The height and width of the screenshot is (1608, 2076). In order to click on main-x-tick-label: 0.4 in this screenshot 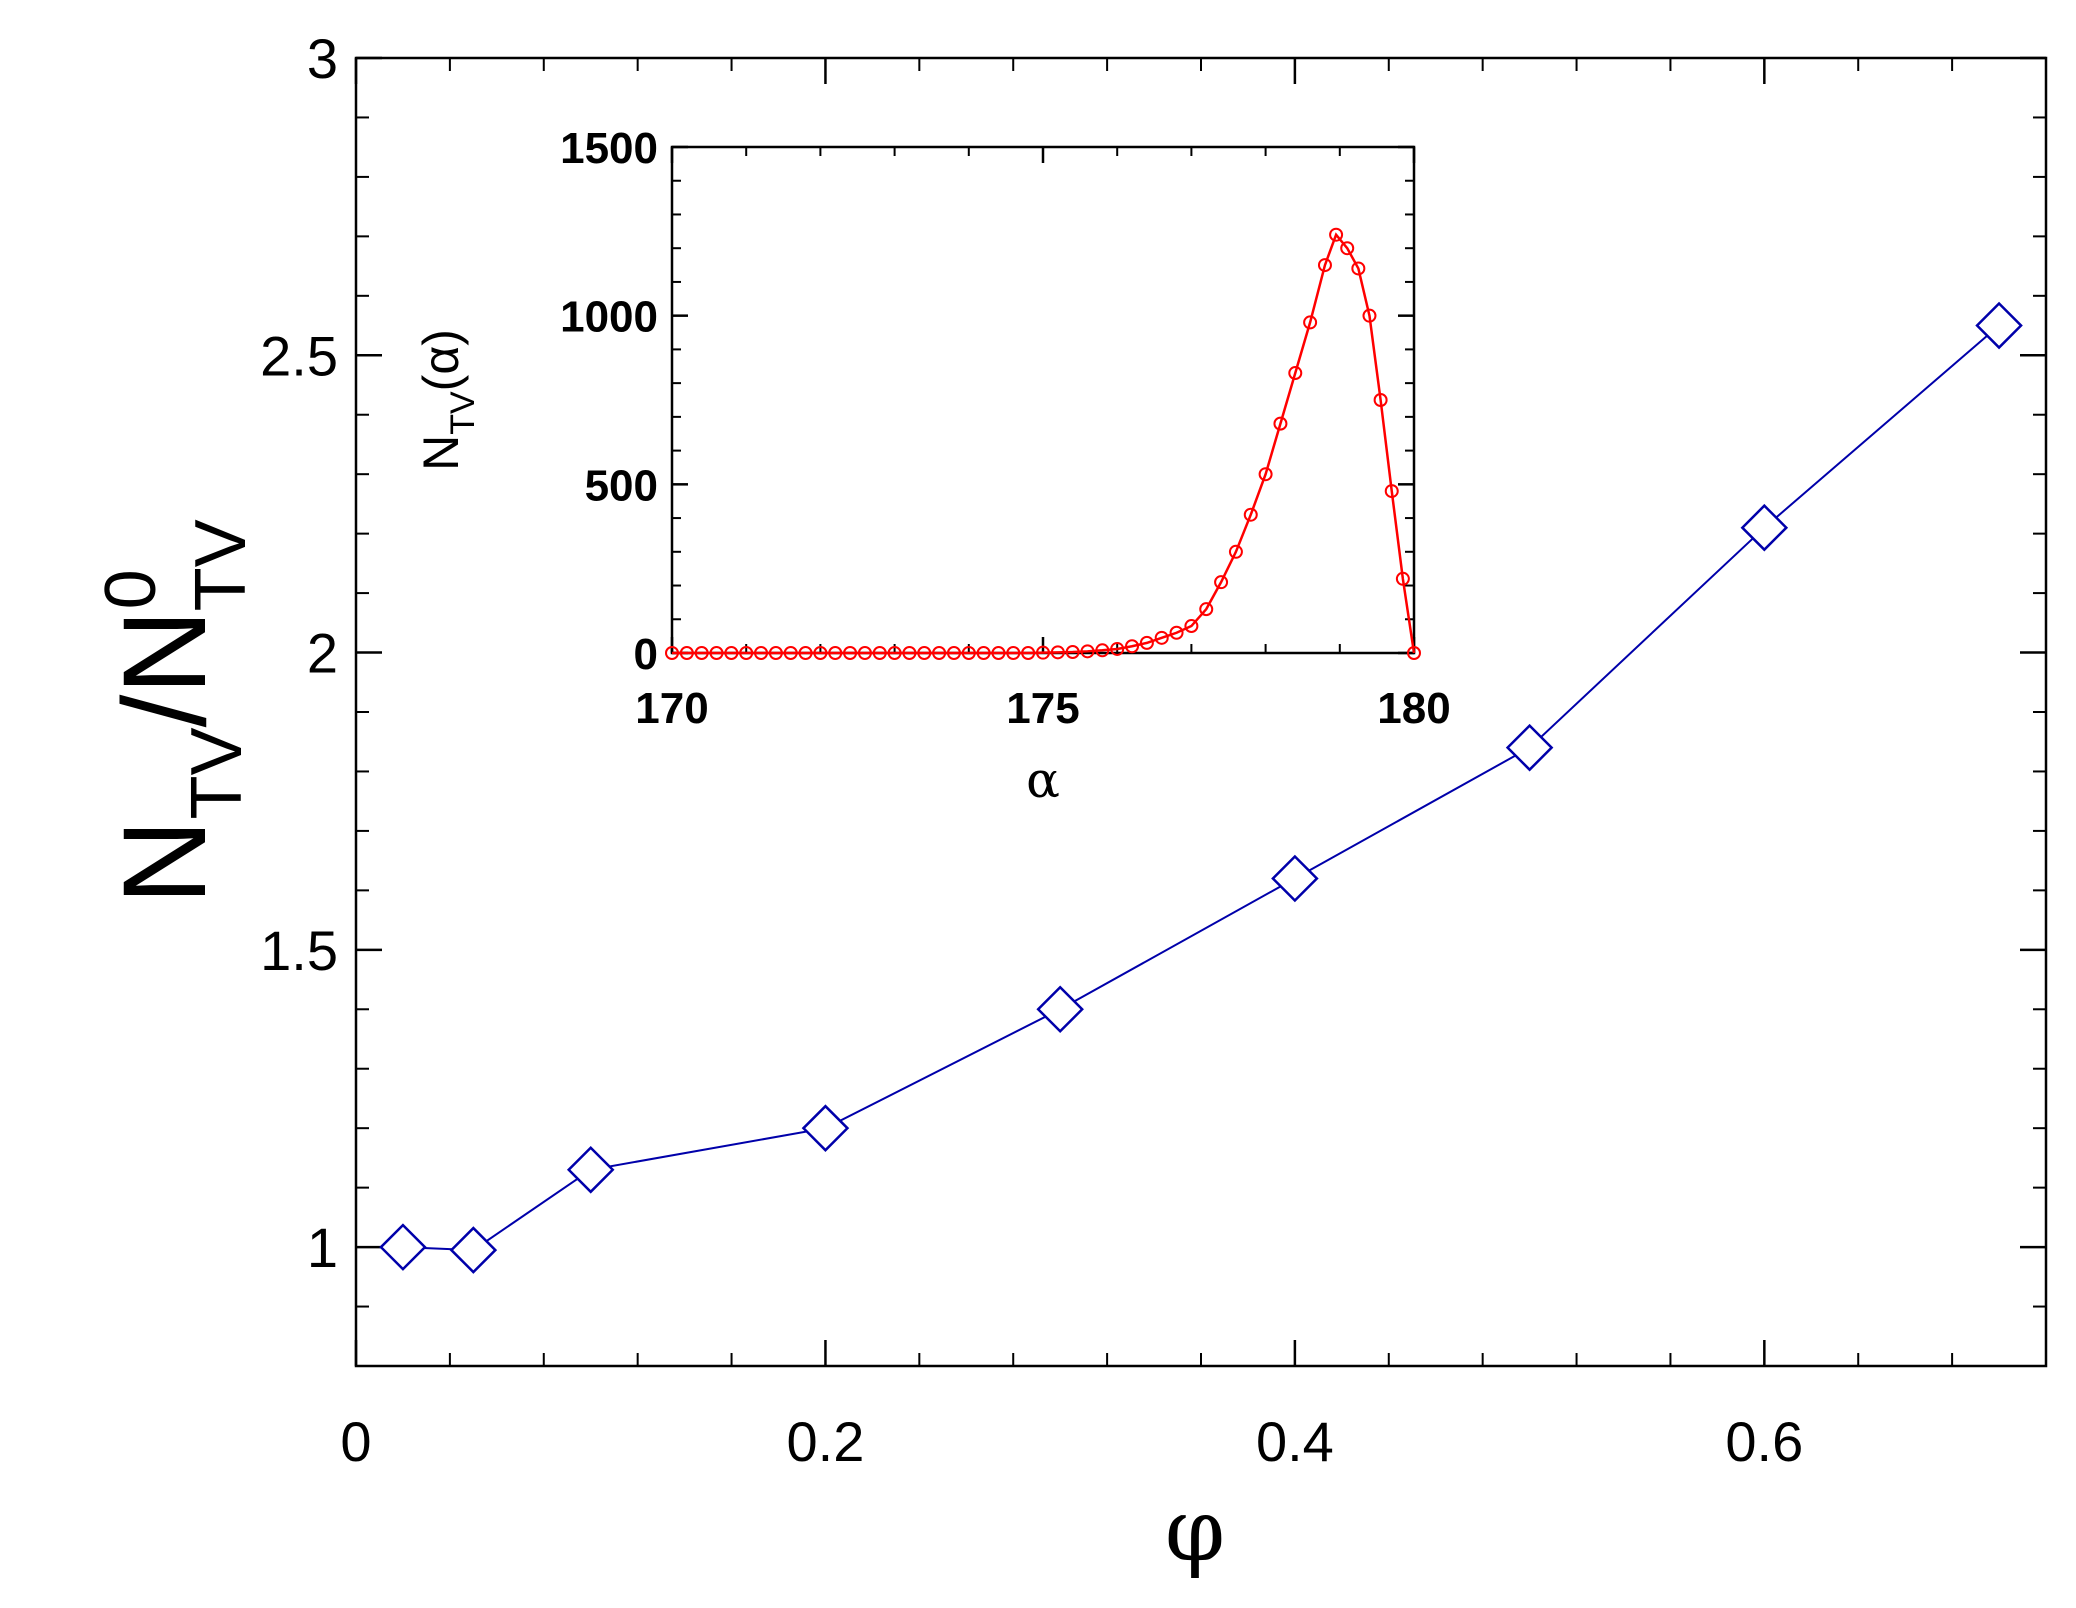, I will do `click(1295, 1441)`.